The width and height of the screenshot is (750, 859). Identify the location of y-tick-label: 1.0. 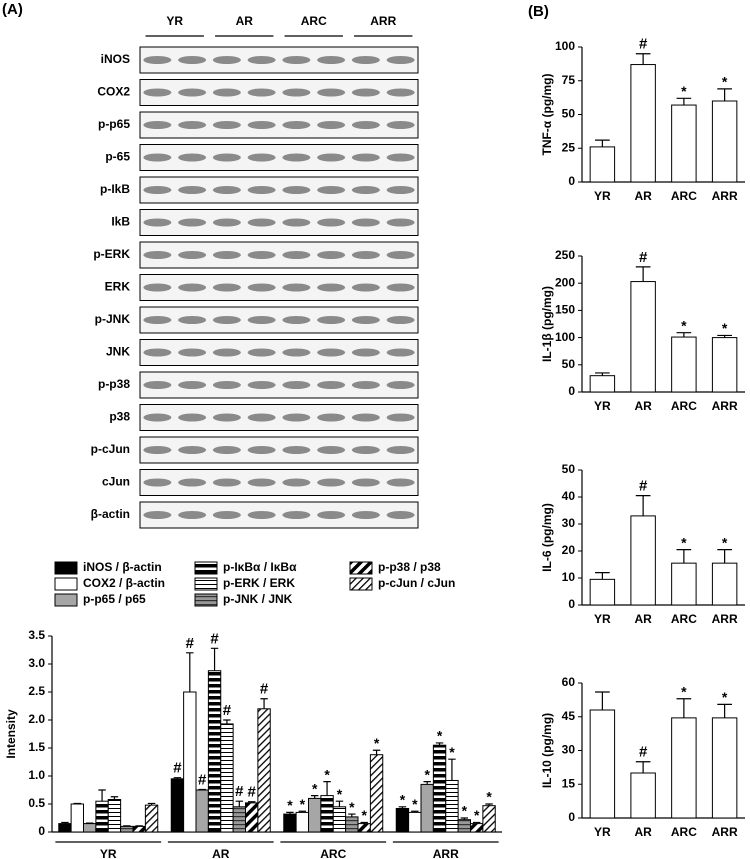
(36, 775).